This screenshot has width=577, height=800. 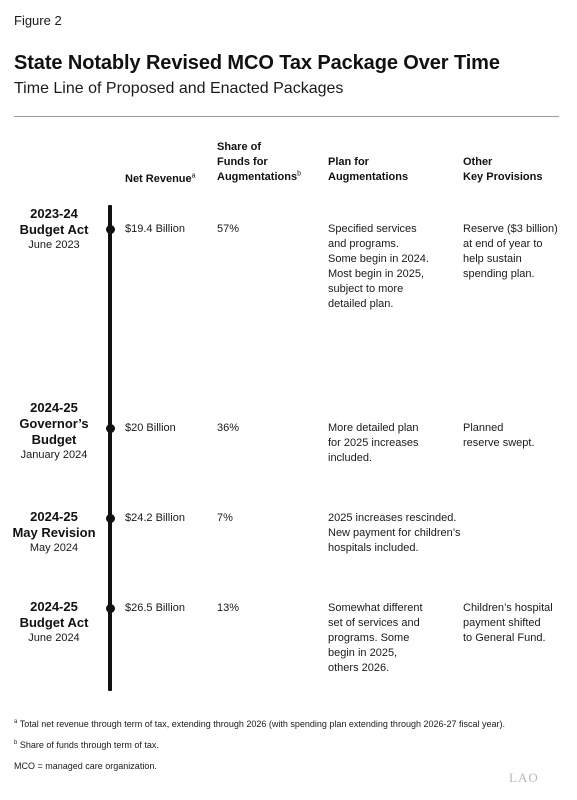 I want to click on net-revenue-value: $20 Billion, so click(x=150, y=428).